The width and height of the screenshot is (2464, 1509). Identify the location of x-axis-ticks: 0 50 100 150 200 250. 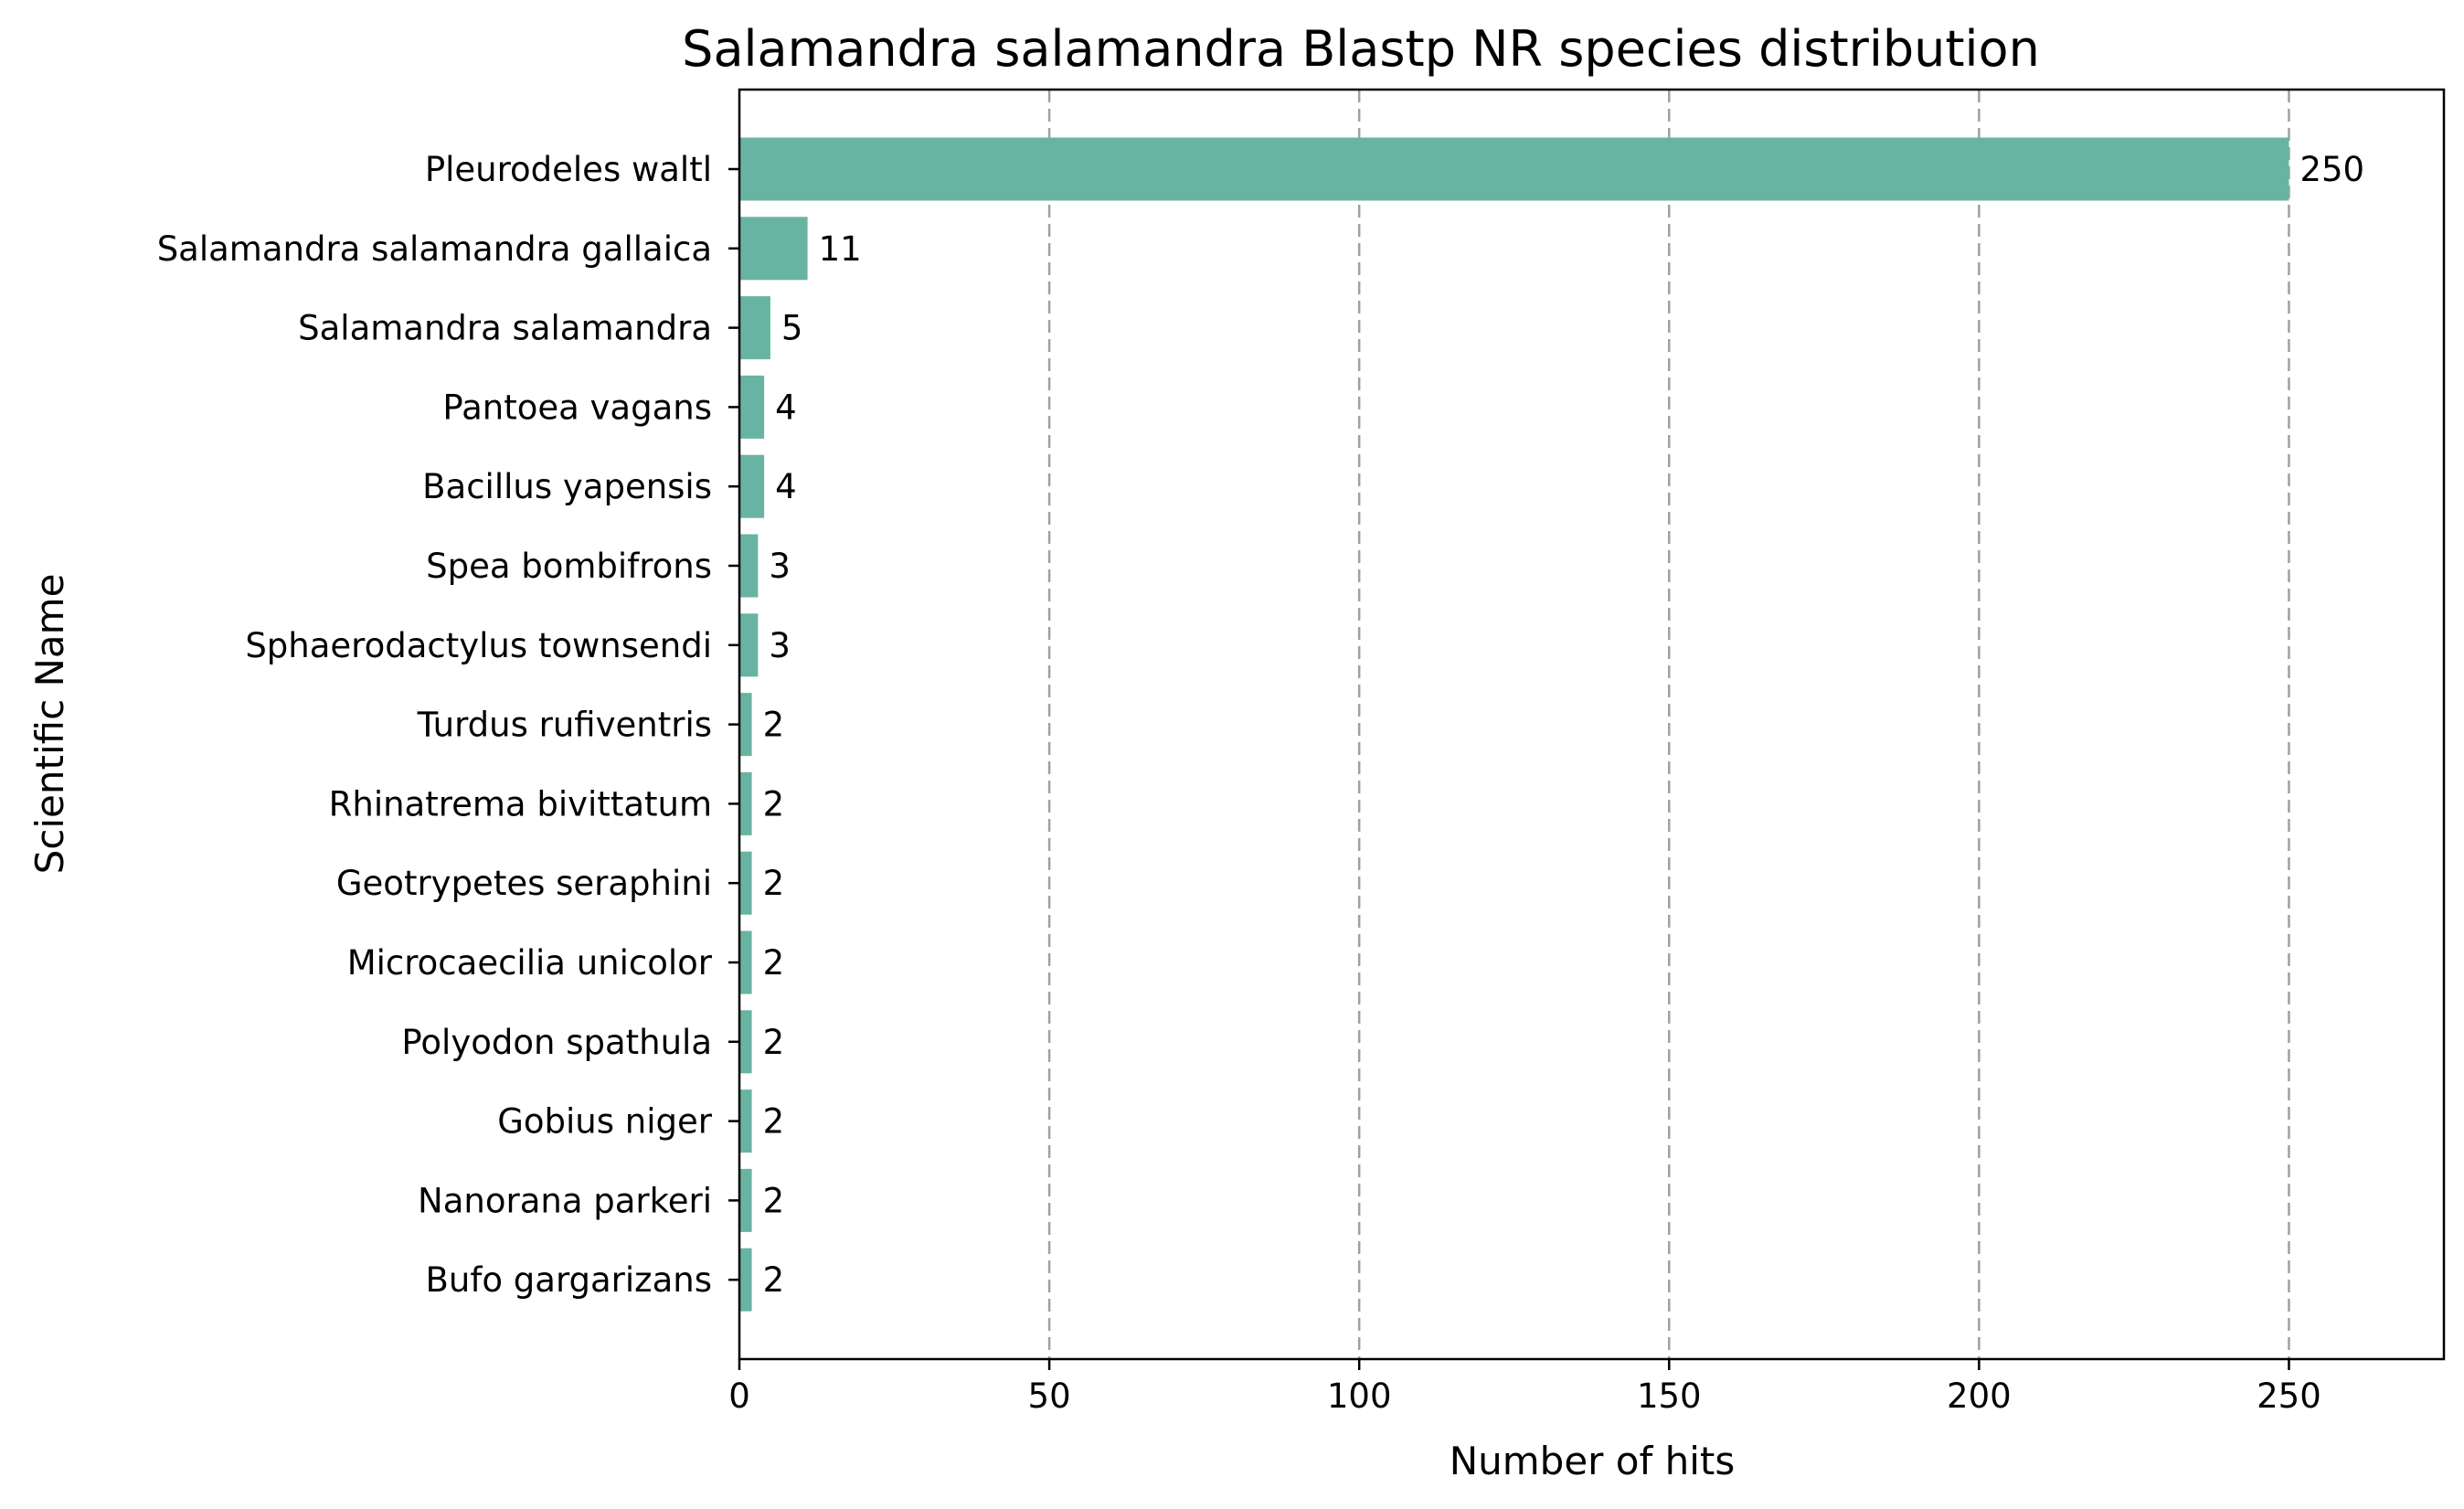
(1524, 1388).